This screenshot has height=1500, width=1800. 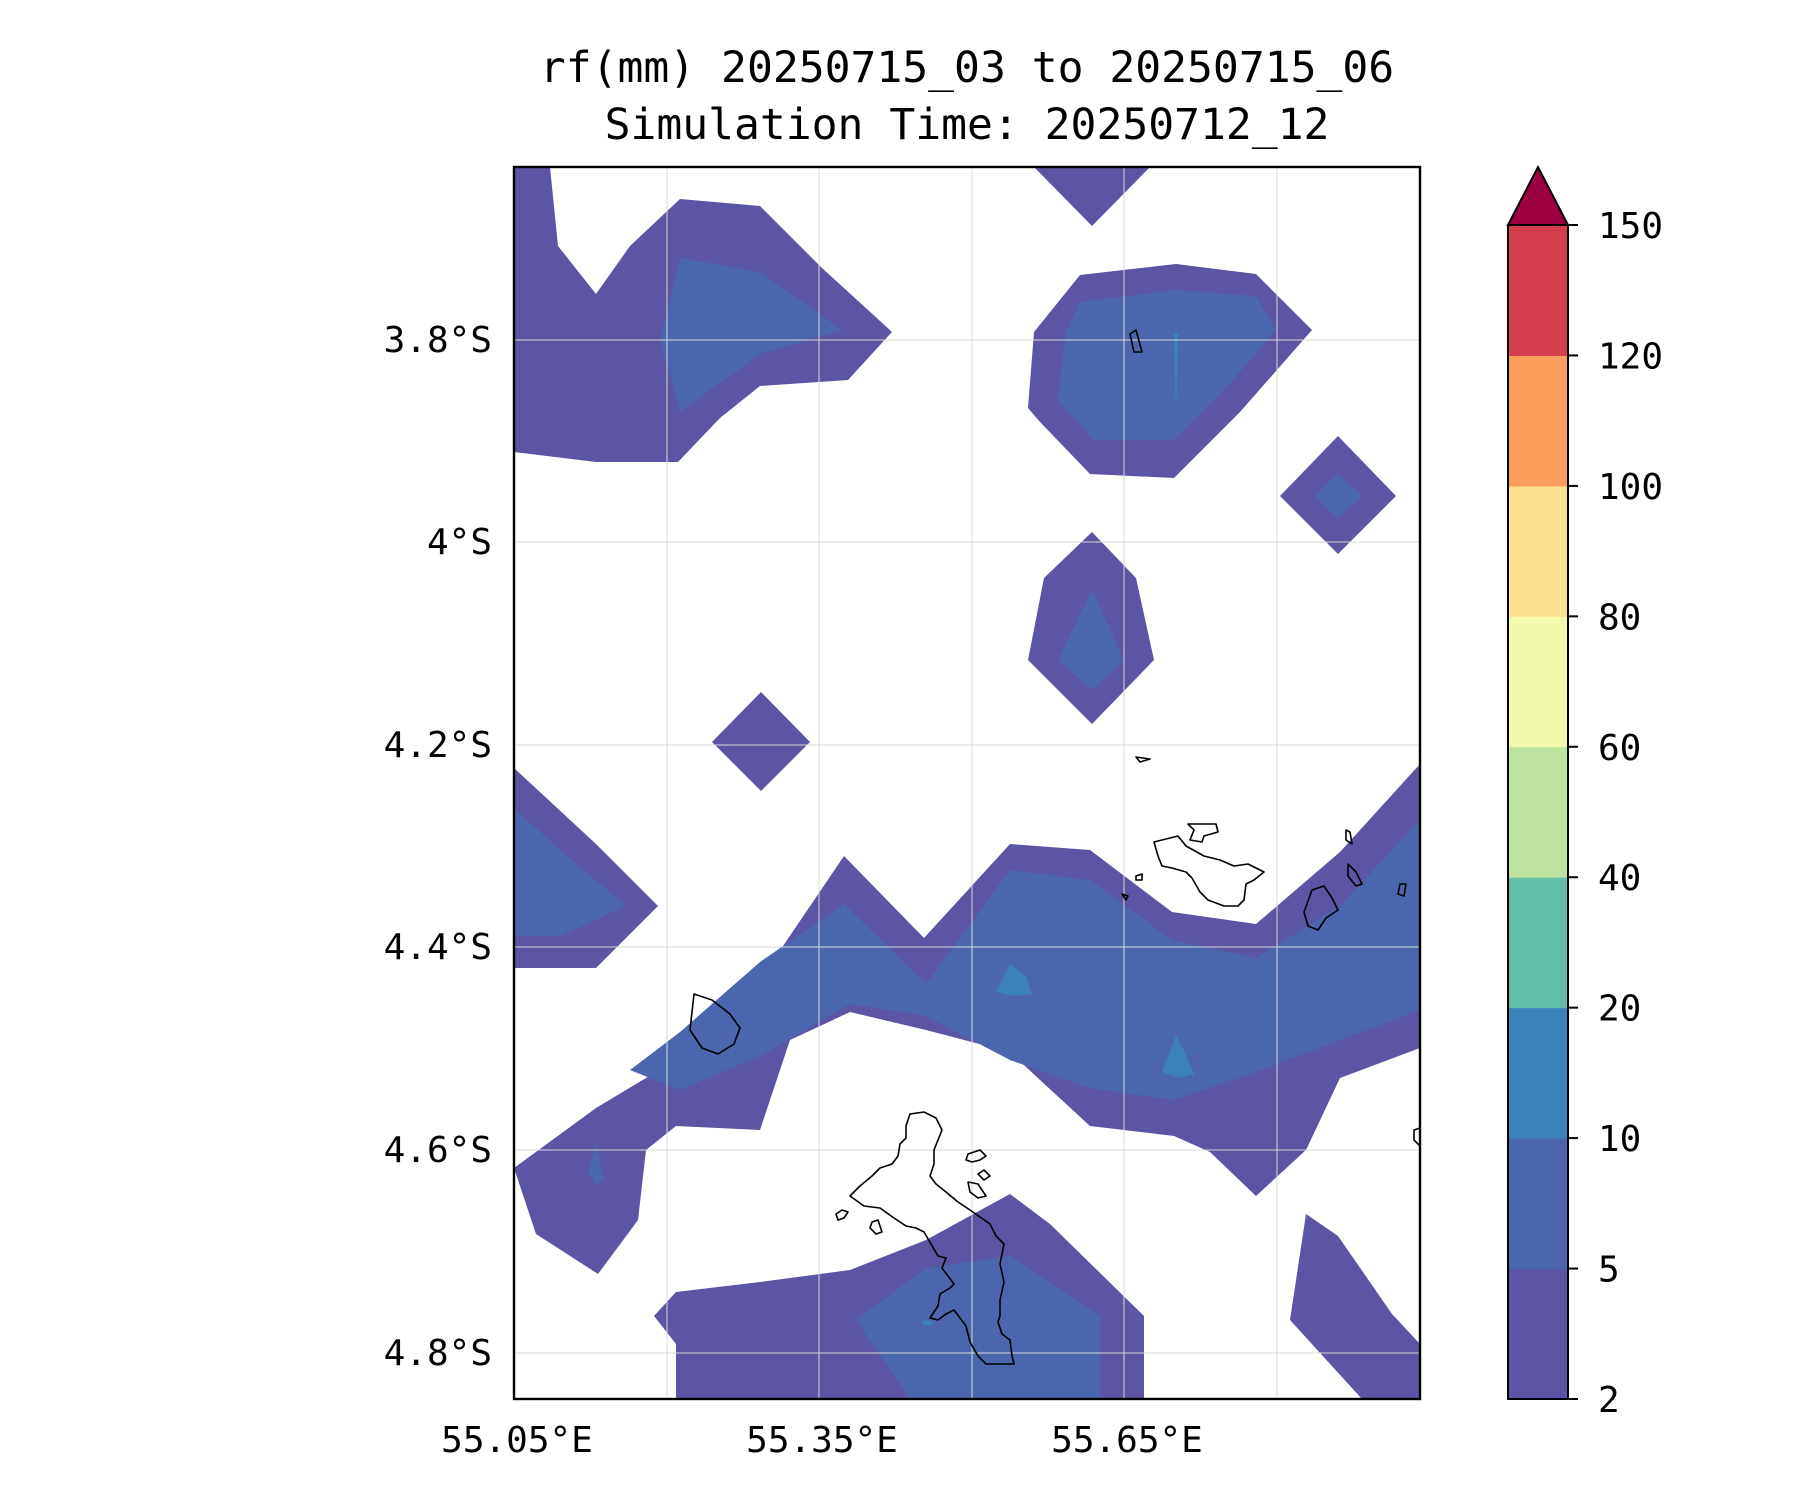 What do you see at coordinates (1609, 1400) in the screenshot?
I see `colorbar-tick-label: 2` at bounding box center [1609, 1400].